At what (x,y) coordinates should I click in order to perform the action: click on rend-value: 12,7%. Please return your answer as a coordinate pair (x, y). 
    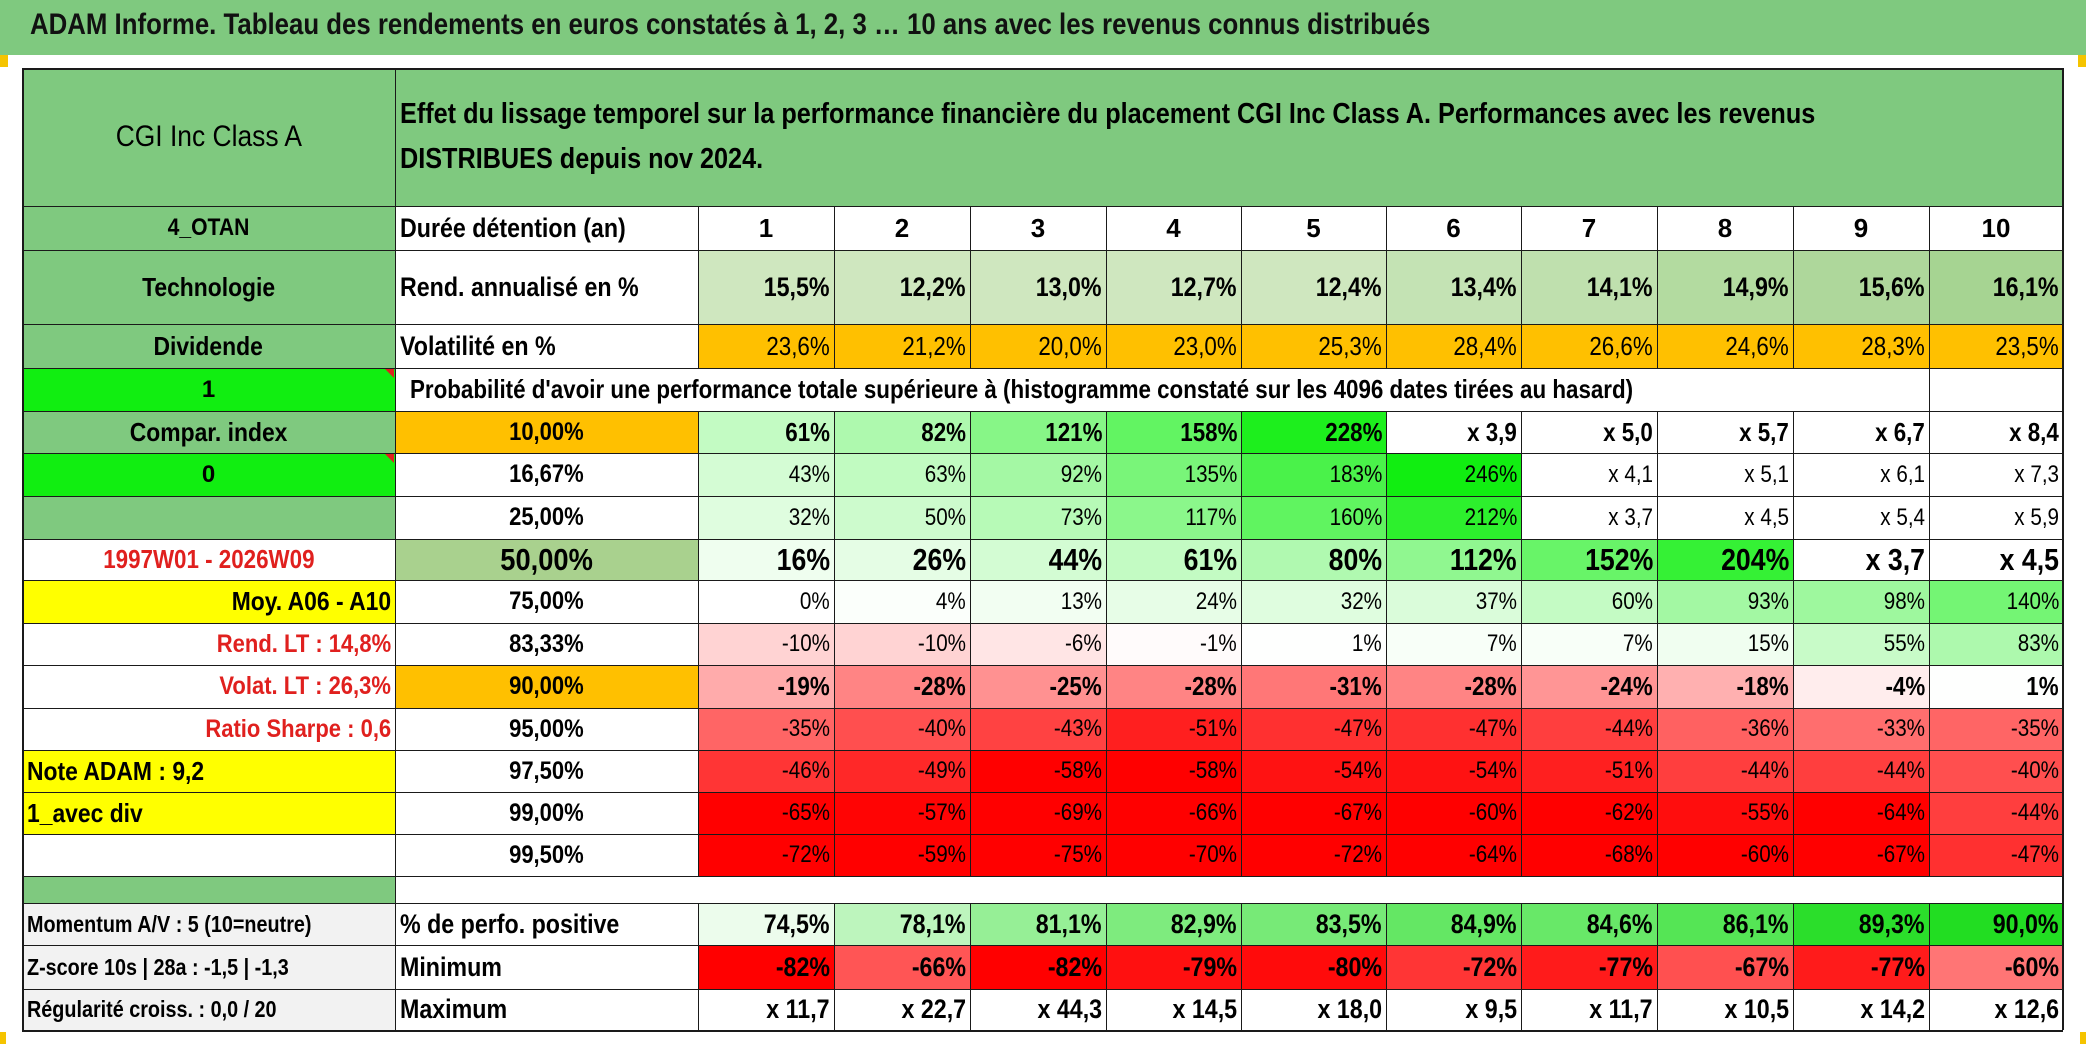
    Looking at the image, I should click on (1173, 287).